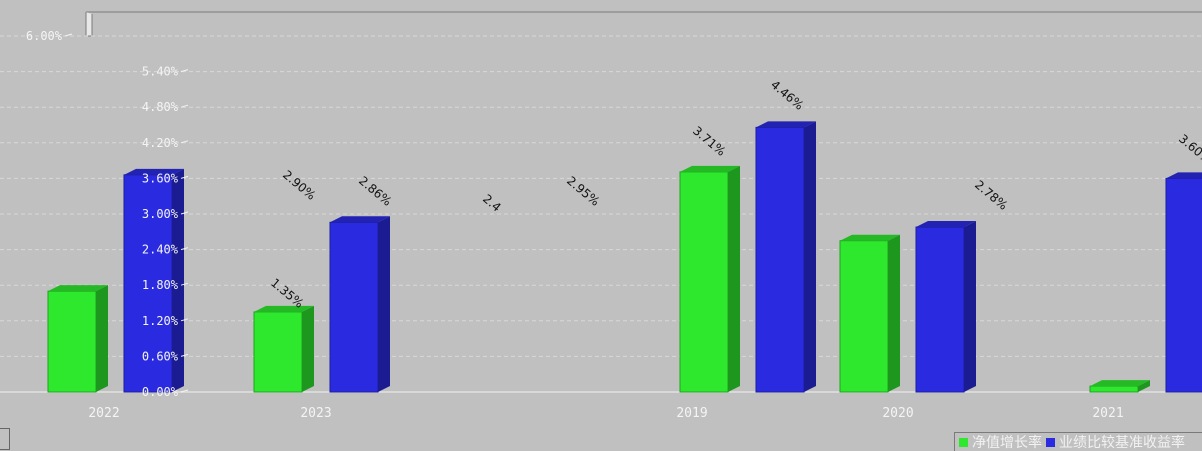 This screenshot has height=451, width=1202. I want to click on x-tick-label: 2023, so click(315, 413).